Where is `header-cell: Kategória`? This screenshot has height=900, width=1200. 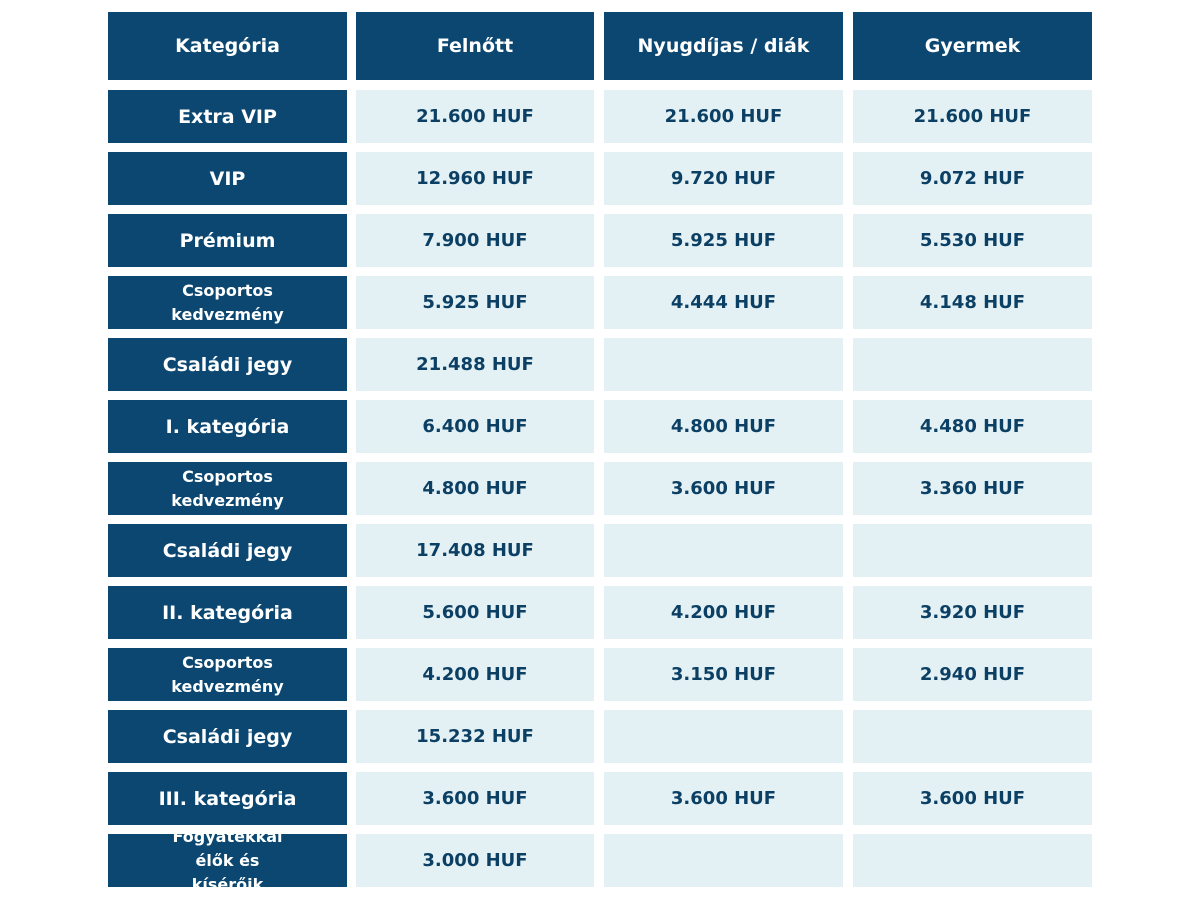
header-cell: Kategória is located at coordinates (227, 46).